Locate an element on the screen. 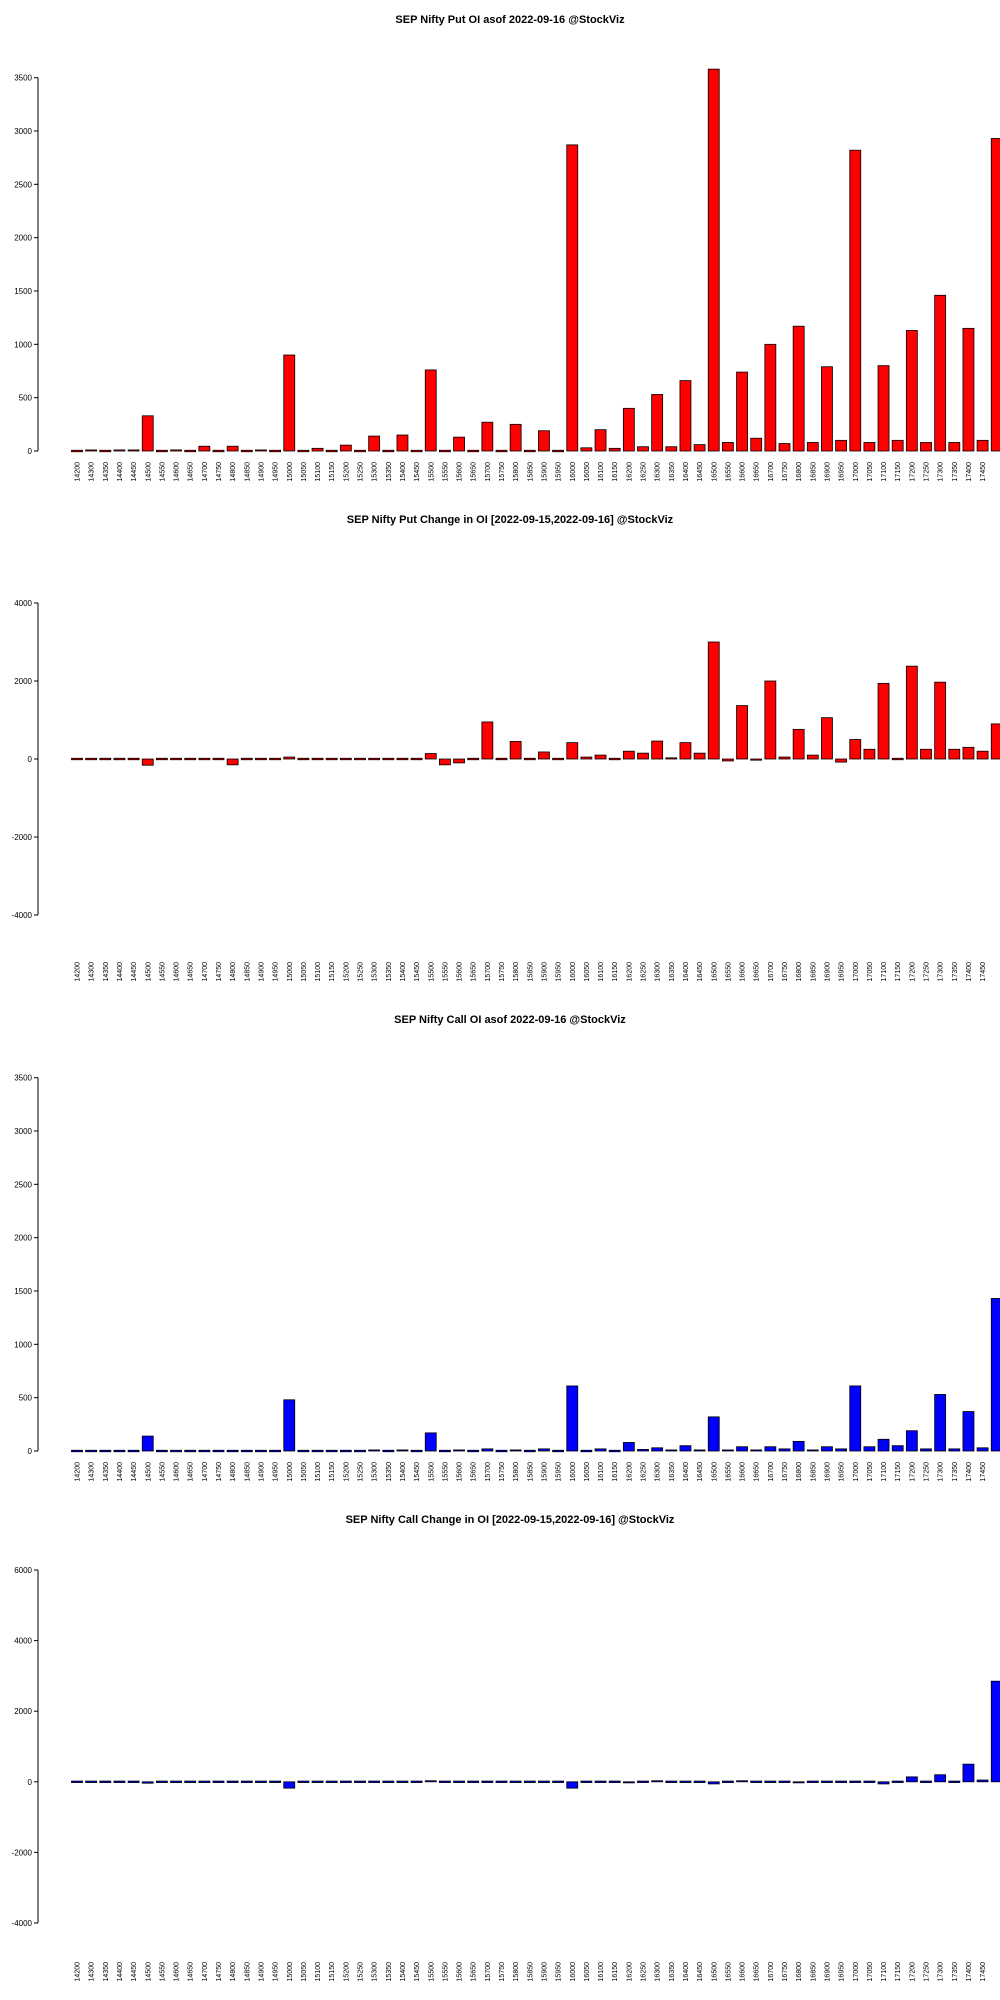 This screenshot has width=1000, height=2000. x-tick-label: 15350 is located at coordinates (389, 972).